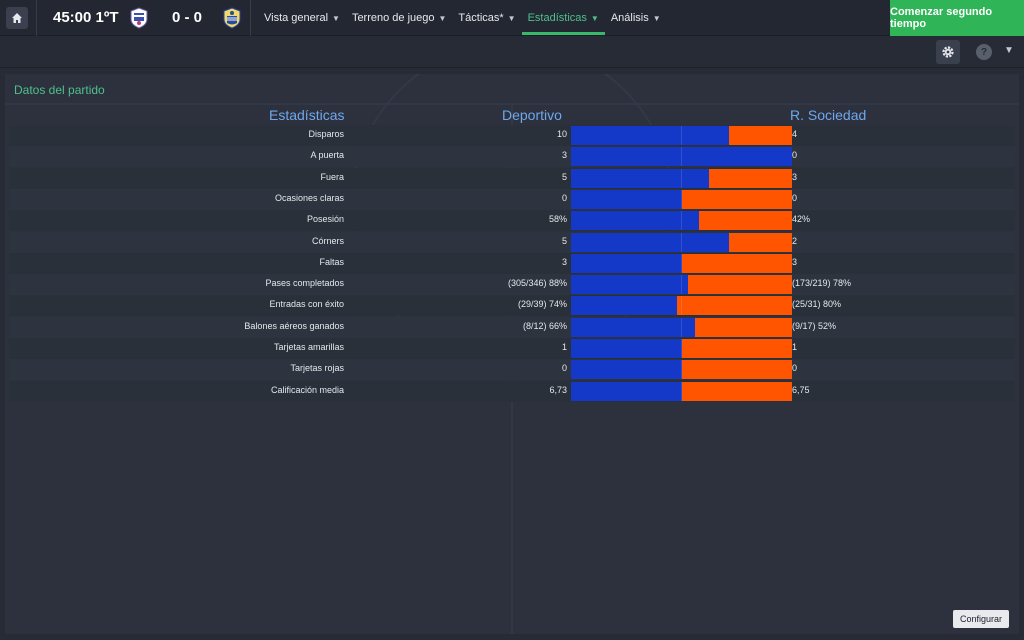 This screenshot has height=640, width=1024. Describe the element at coordinates (304, 283) in the screenshot. I see `stat-label: Pases completados` at that location.